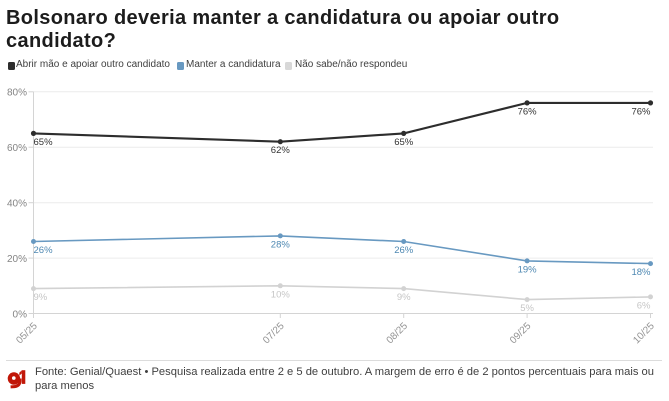  What do you see at coordinates (274, 333) in the screenshot?
I see `svg-text: 07/25` at bounding box center [274, 333].